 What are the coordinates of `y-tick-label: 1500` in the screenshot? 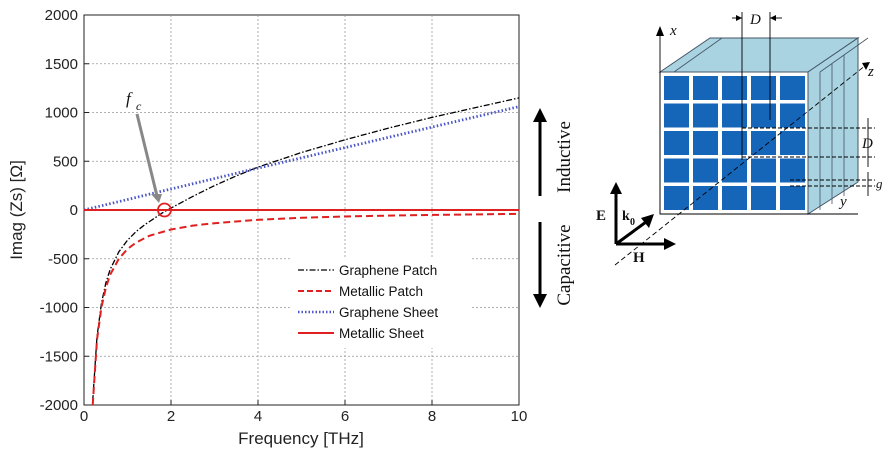 It's located at (61, 64).